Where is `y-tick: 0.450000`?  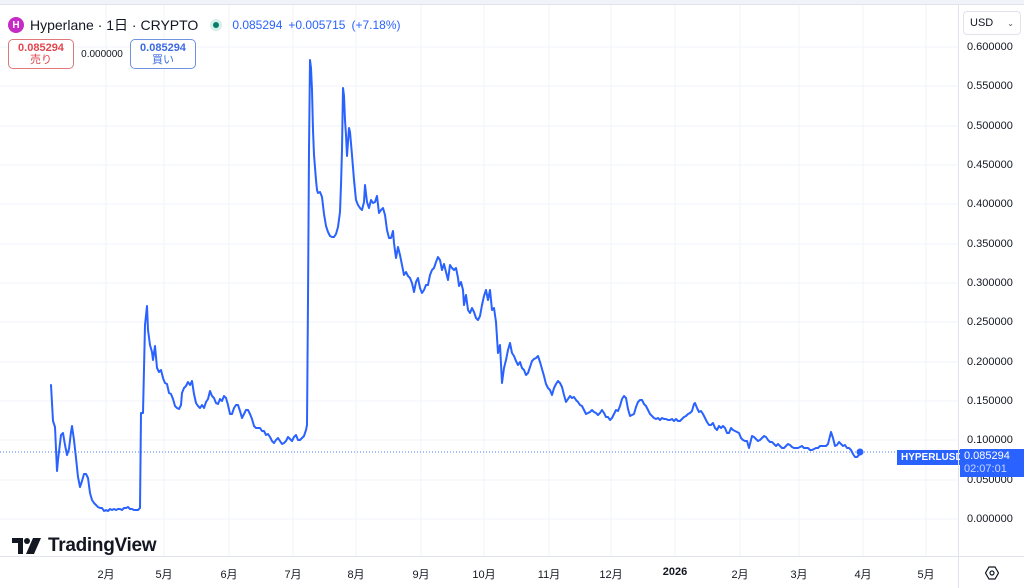 y-tick: 0.450000 is located at coordinates (990, 165).